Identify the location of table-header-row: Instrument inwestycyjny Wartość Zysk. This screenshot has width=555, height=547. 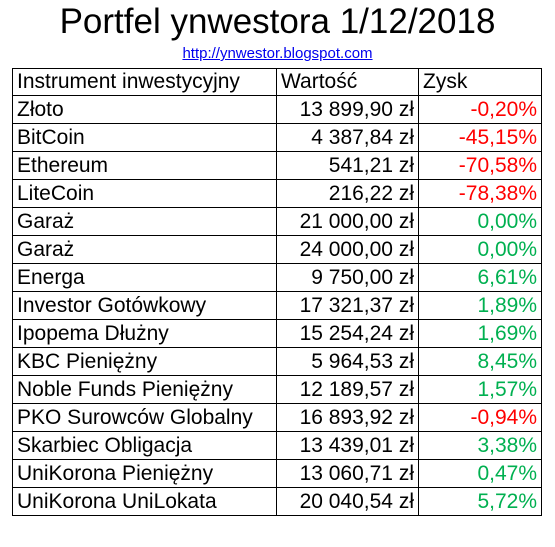
(277, 82).